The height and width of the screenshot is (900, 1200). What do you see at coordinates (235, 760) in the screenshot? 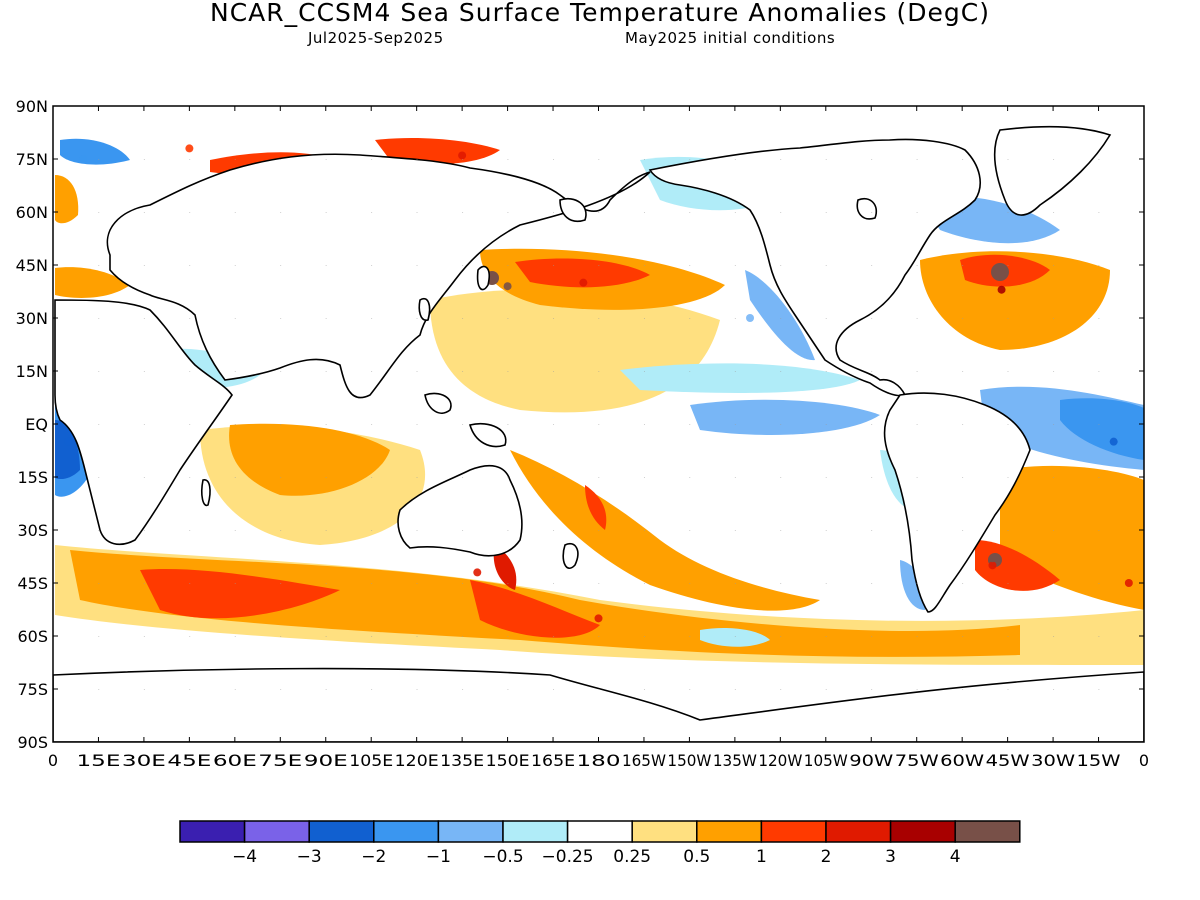
I see `lon-label: 60E` at bounding box center [235, 760].